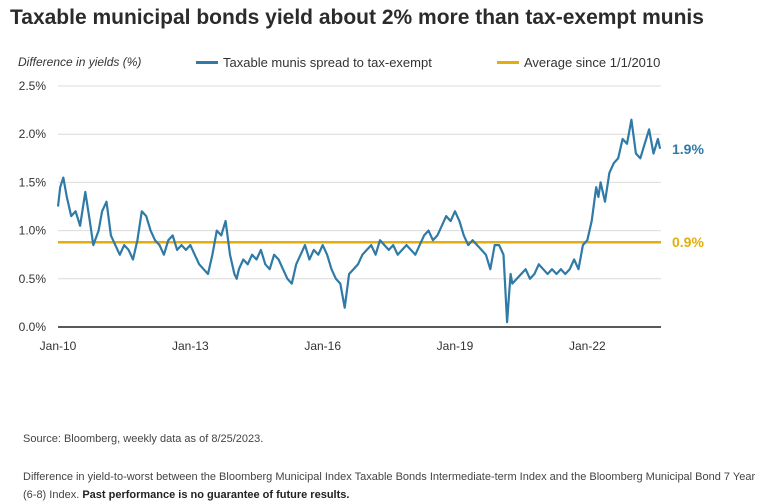 The width and height of the screenshot is (781, 504). What do you see at coordinates (190, 346) in the screenshot?
I see `x-tick-label: Jan-13` at bounding box center [190, 346].